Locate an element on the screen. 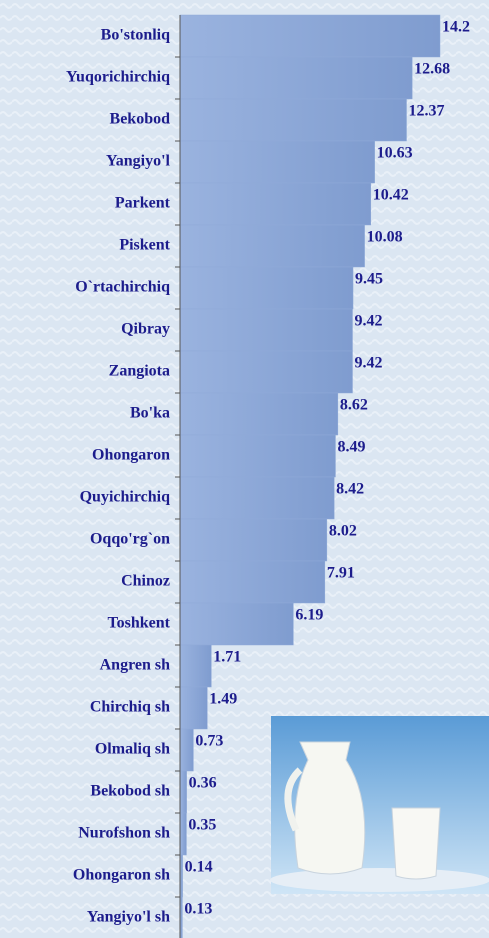 The height and width of the screenshot is (938, 489). category-label: Ohongaron is located at coordinates (131, 455).